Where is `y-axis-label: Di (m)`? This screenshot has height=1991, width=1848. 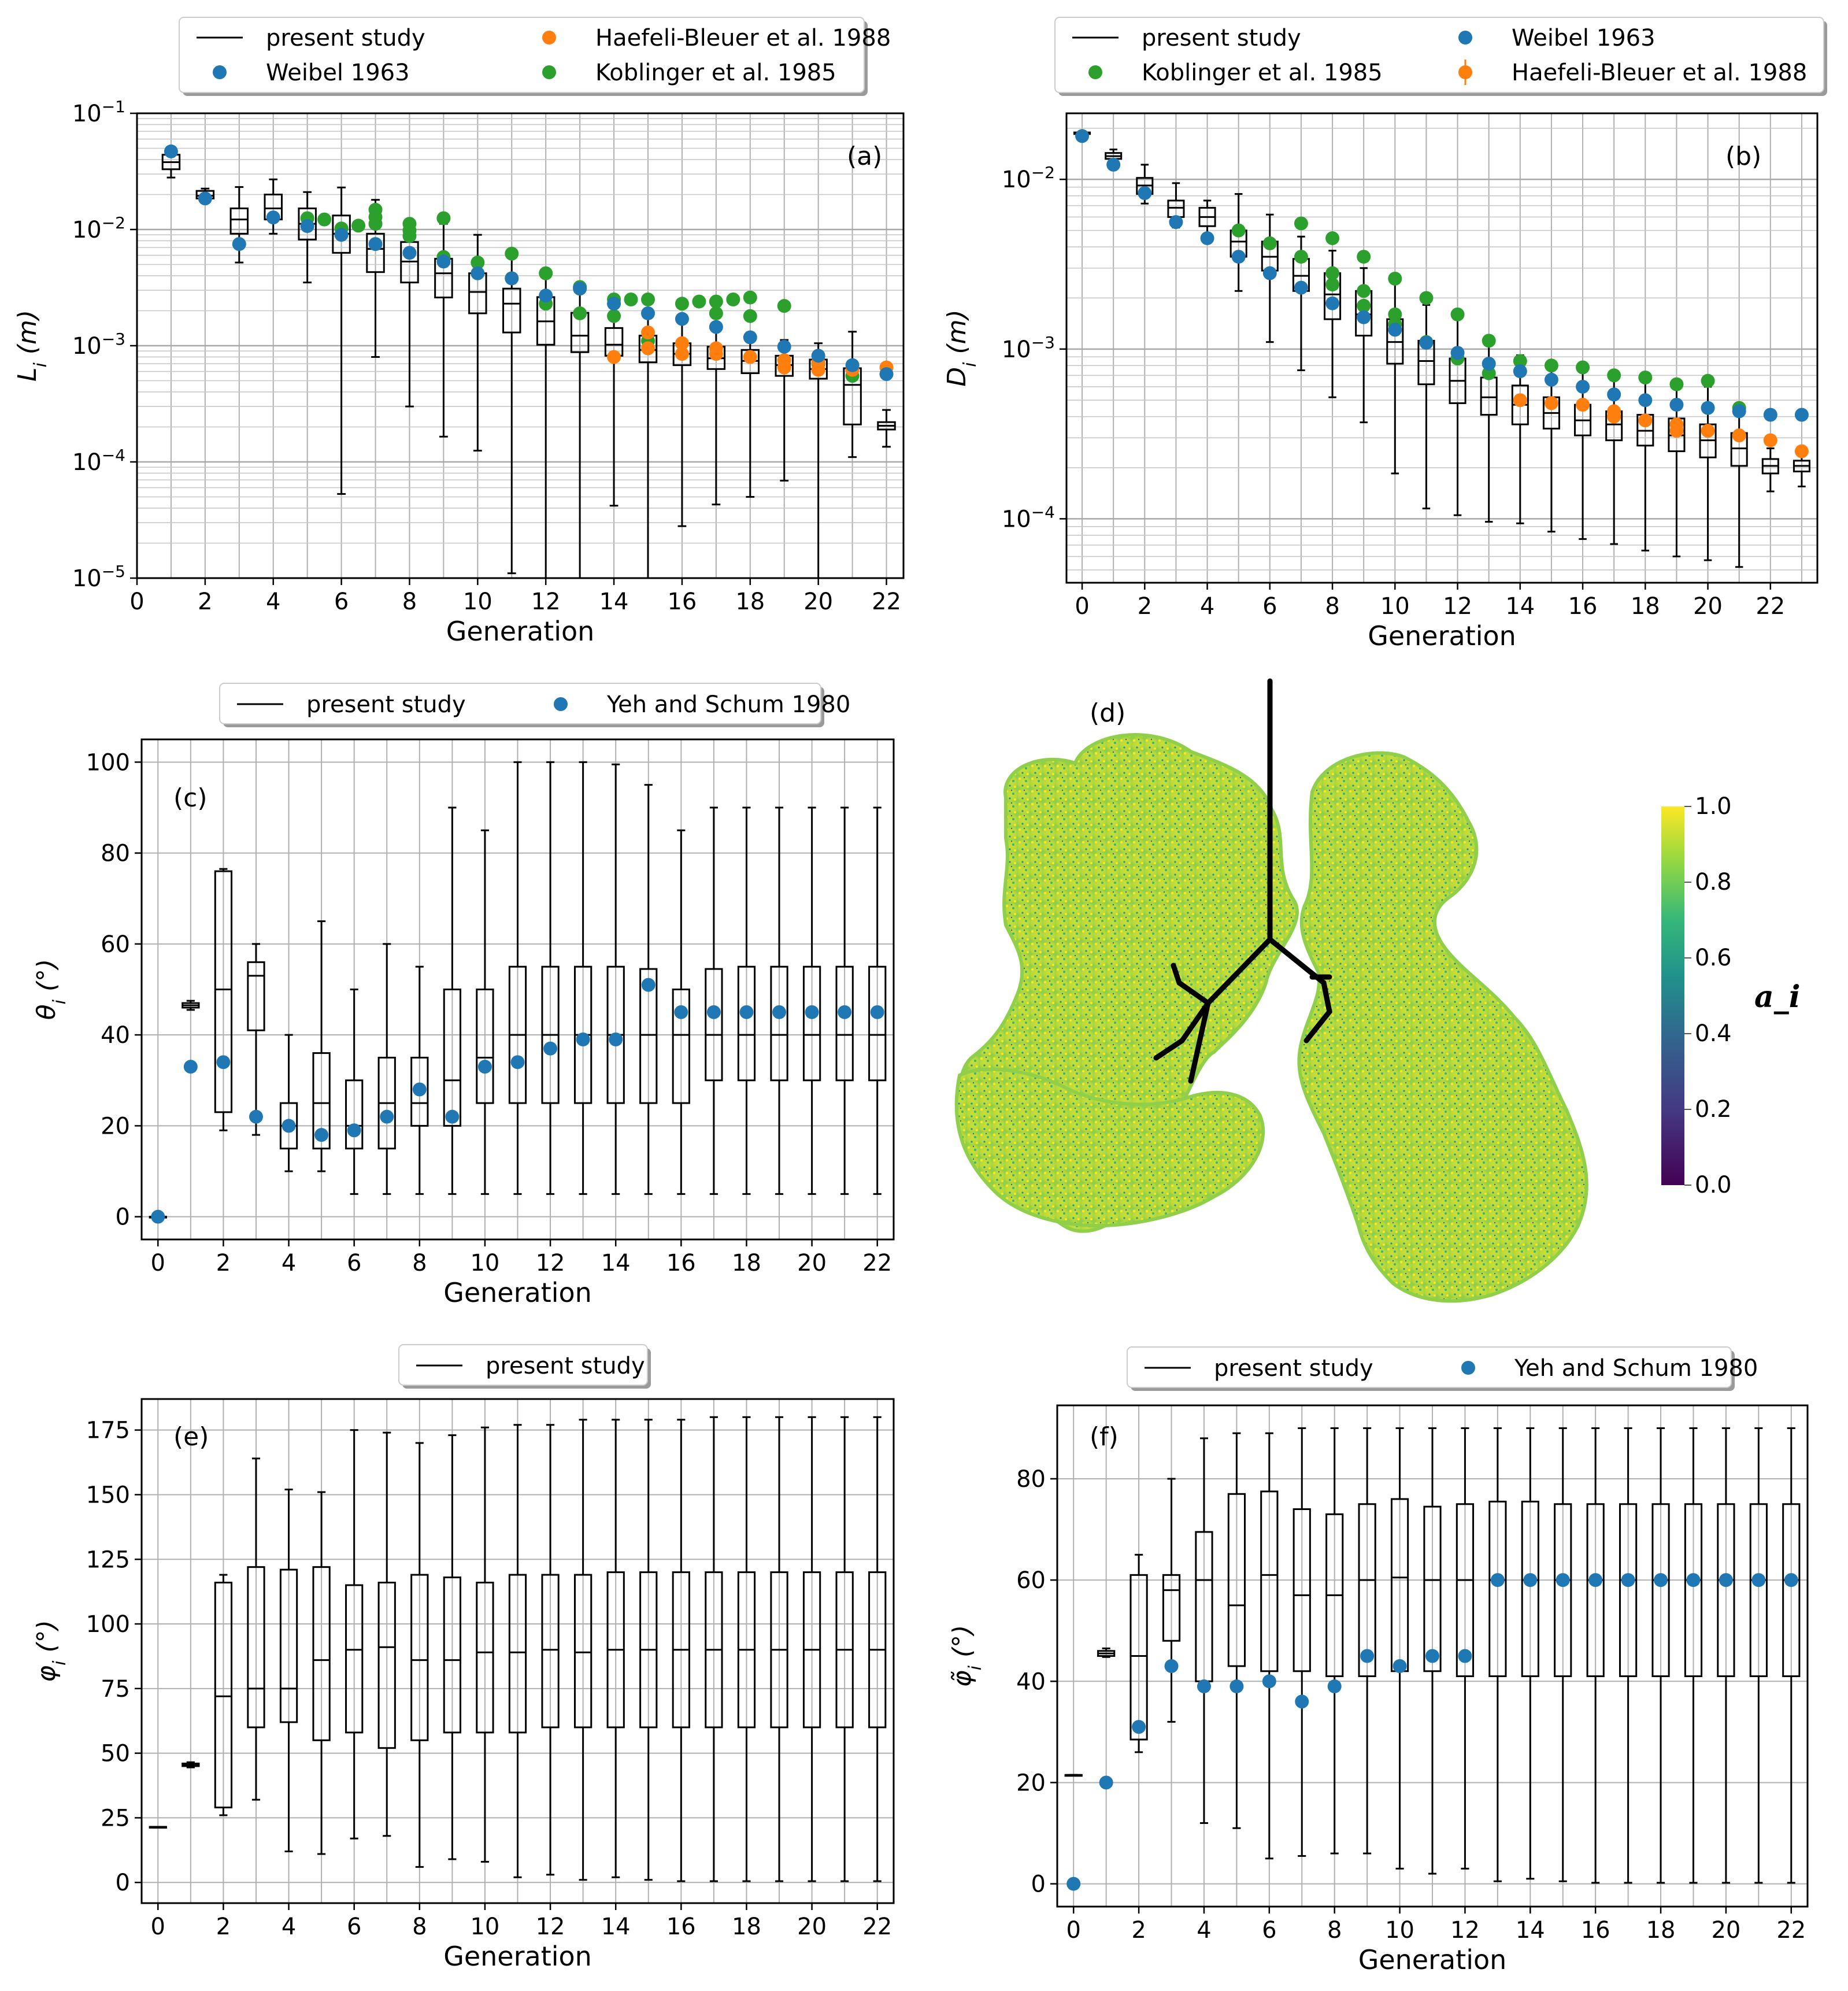 y-axis-label: Di (m) is located at coordinates (961, 347).